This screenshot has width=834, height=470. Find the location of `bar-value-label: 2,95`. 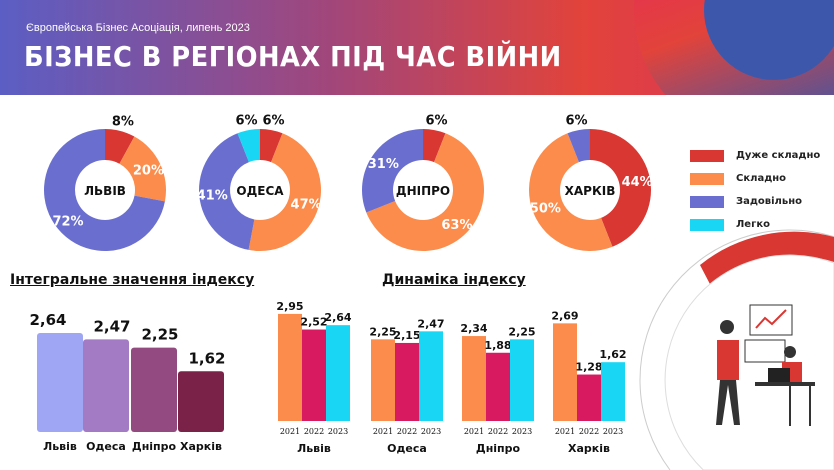

bar-value-label: 2,95 is located at coordinates (289, 306).